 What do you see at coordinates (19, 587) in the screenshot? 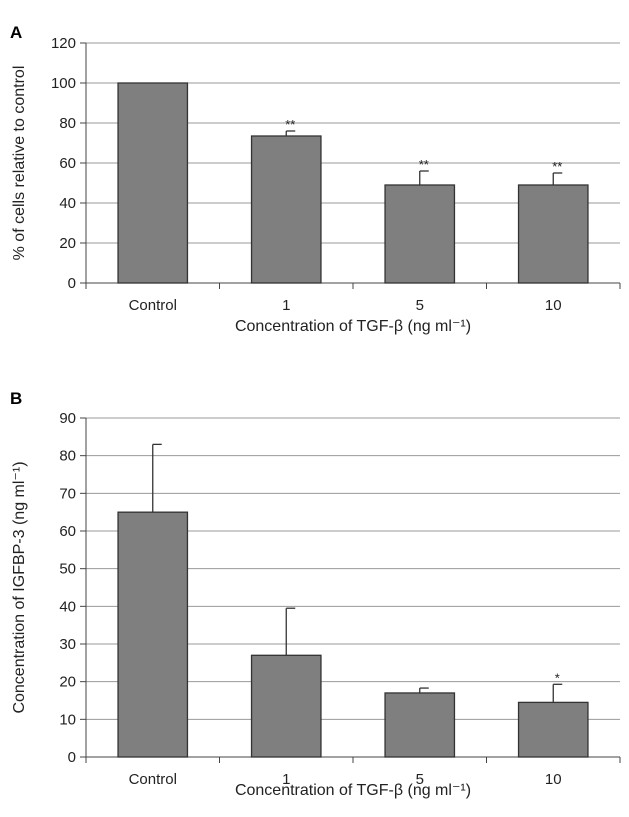
I see `y-axis-title: Concentration of IGFBP-3 (ng ml⁻¹)` at bounding box center [19, 587].